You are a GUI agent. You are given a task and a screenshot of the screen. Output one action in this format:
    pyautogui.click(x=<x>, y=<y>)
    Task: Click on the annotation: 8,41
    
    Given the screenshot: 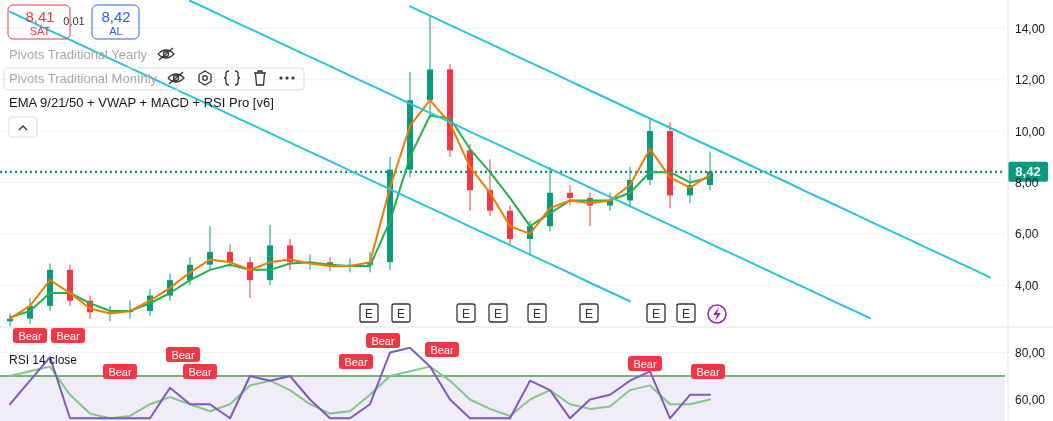 What is the action you would take?
    pyautogui.click(x=40, y=16)
    